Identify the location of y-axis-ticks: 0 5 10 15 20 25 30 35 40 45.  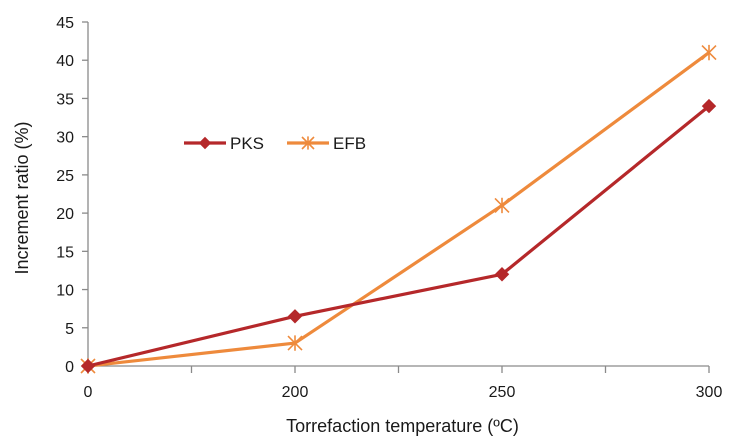
(72, 195).